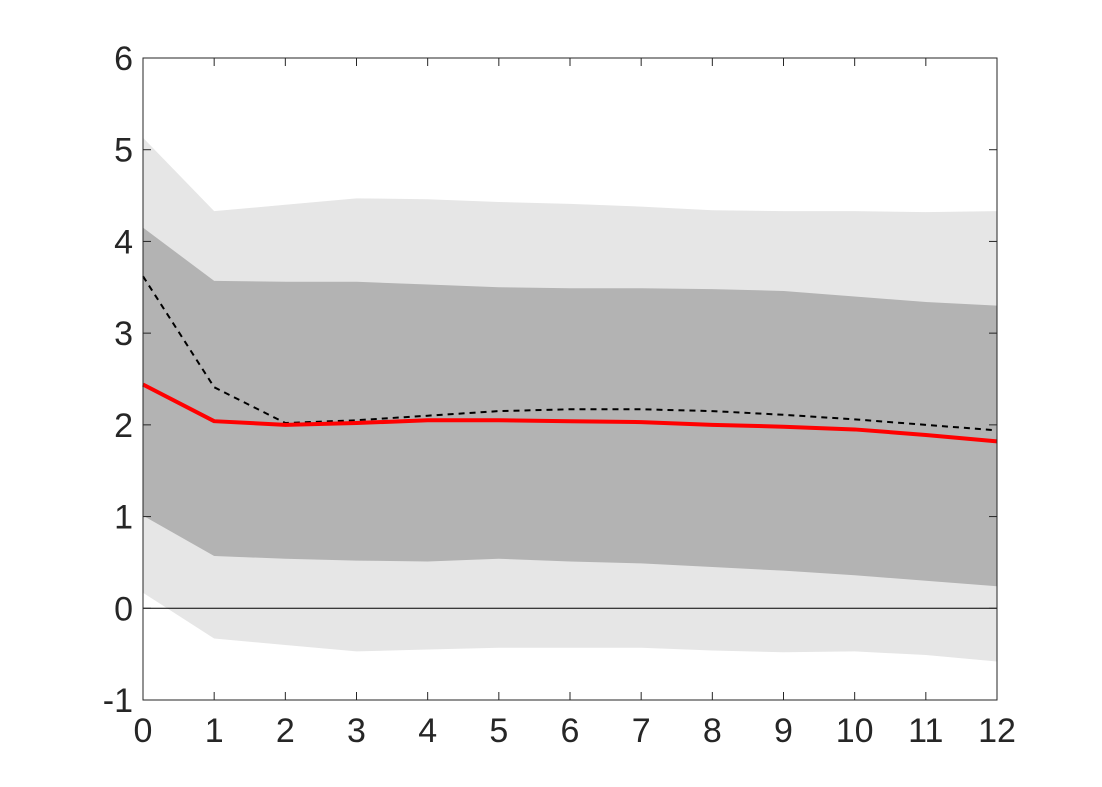  What do you see at coordinates (123, 59) in the screenshot?
I see `y-tick-label: 6` at bounding box center [123, 59].